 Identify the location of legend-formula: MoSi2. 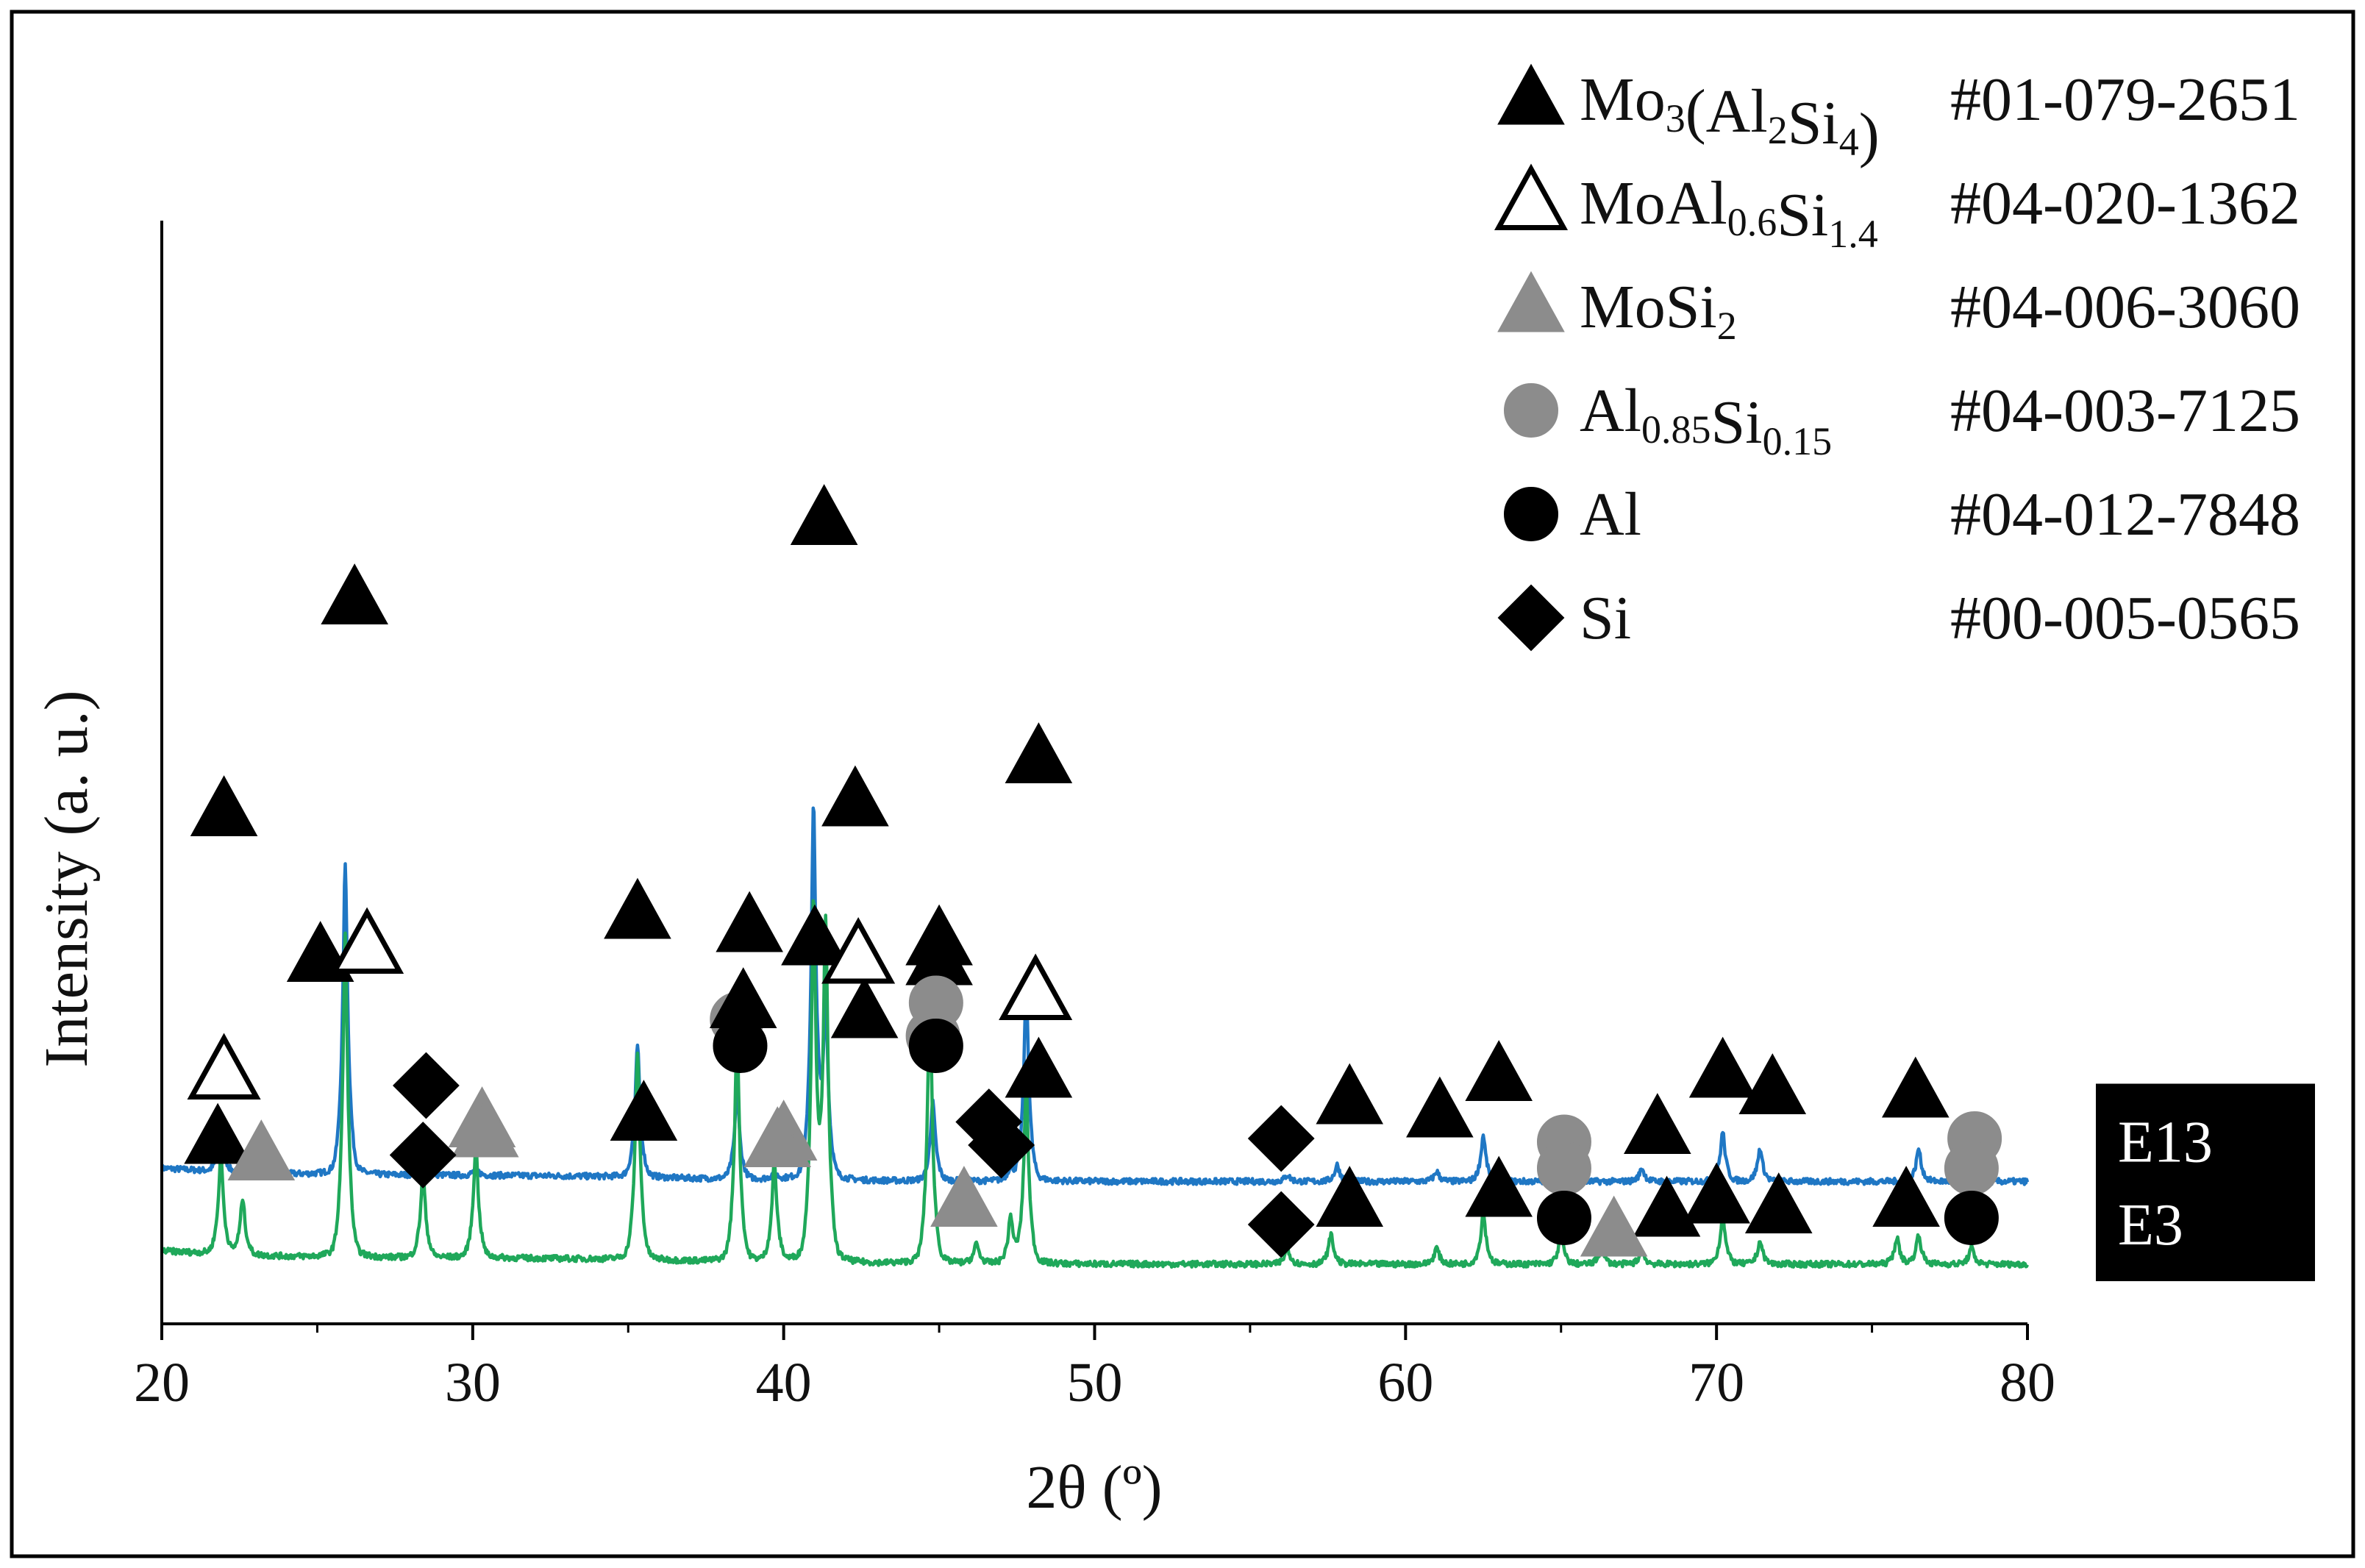
(1658, 310).